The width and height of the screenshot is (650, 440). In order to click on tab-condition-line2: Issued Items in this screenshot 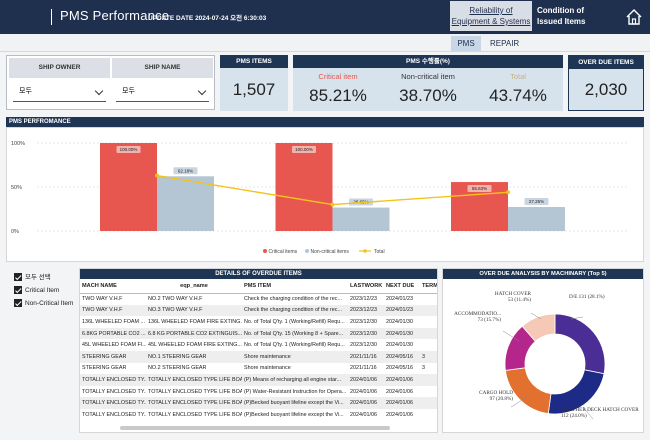, I will do `click(561, 21)`.